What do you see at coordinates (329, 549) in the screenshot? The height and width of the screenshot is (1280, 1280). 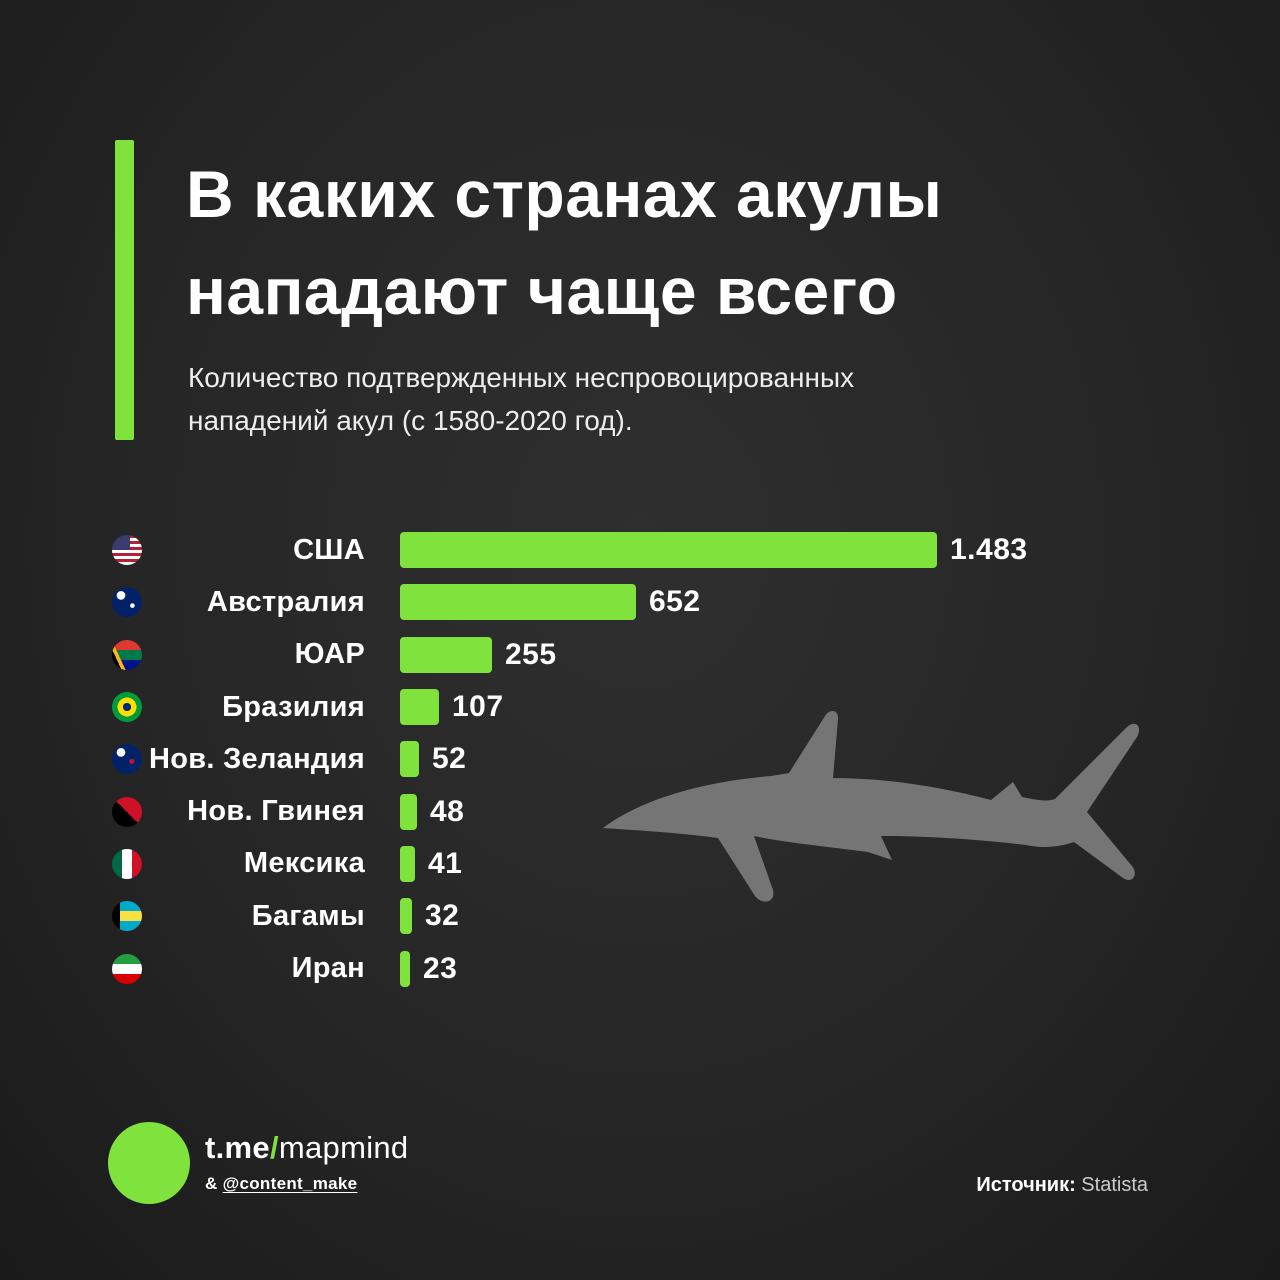 I see `country-label: США` at bounding box center [329, 549].